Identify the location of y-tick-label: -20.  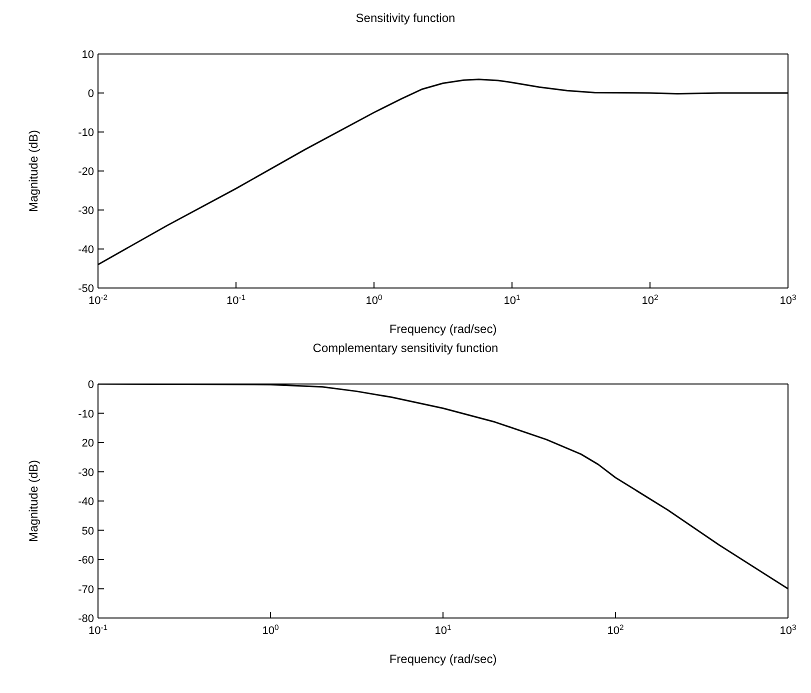
(86, 172).